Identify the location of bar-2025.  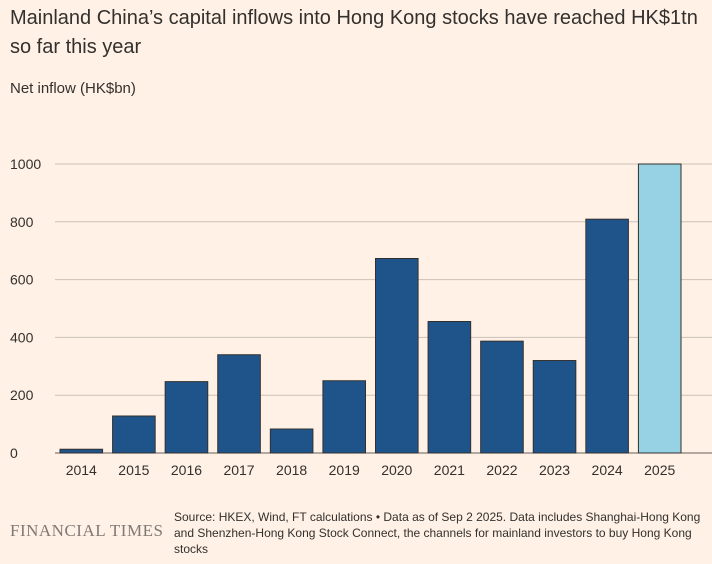
(659, 308).